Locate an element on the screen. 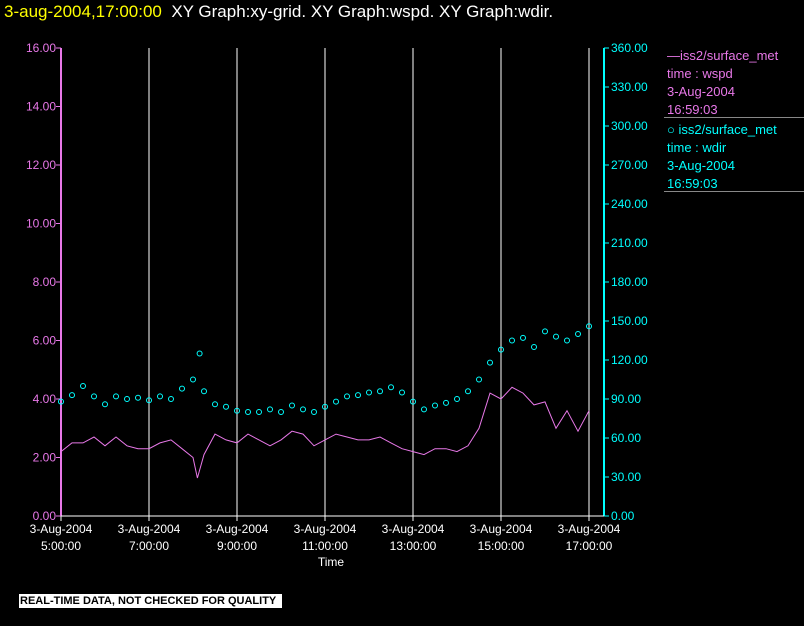  y-right-tick-label: 360.00 is located at coordinates (629, 48).